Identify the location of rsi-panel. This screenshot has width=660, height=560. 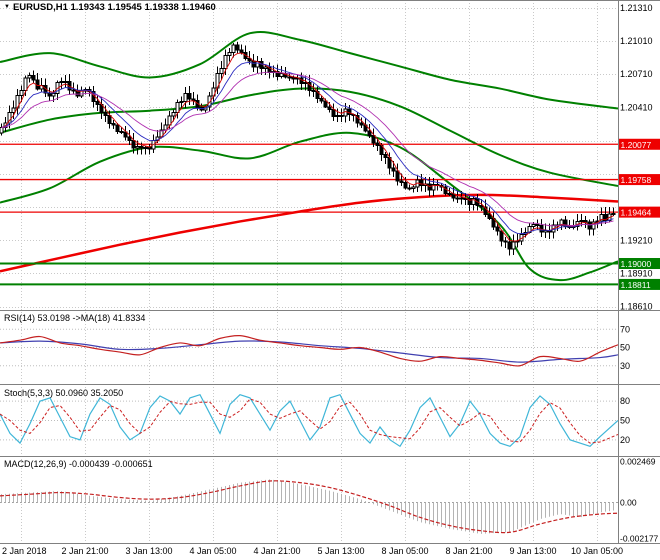
(309, 347).